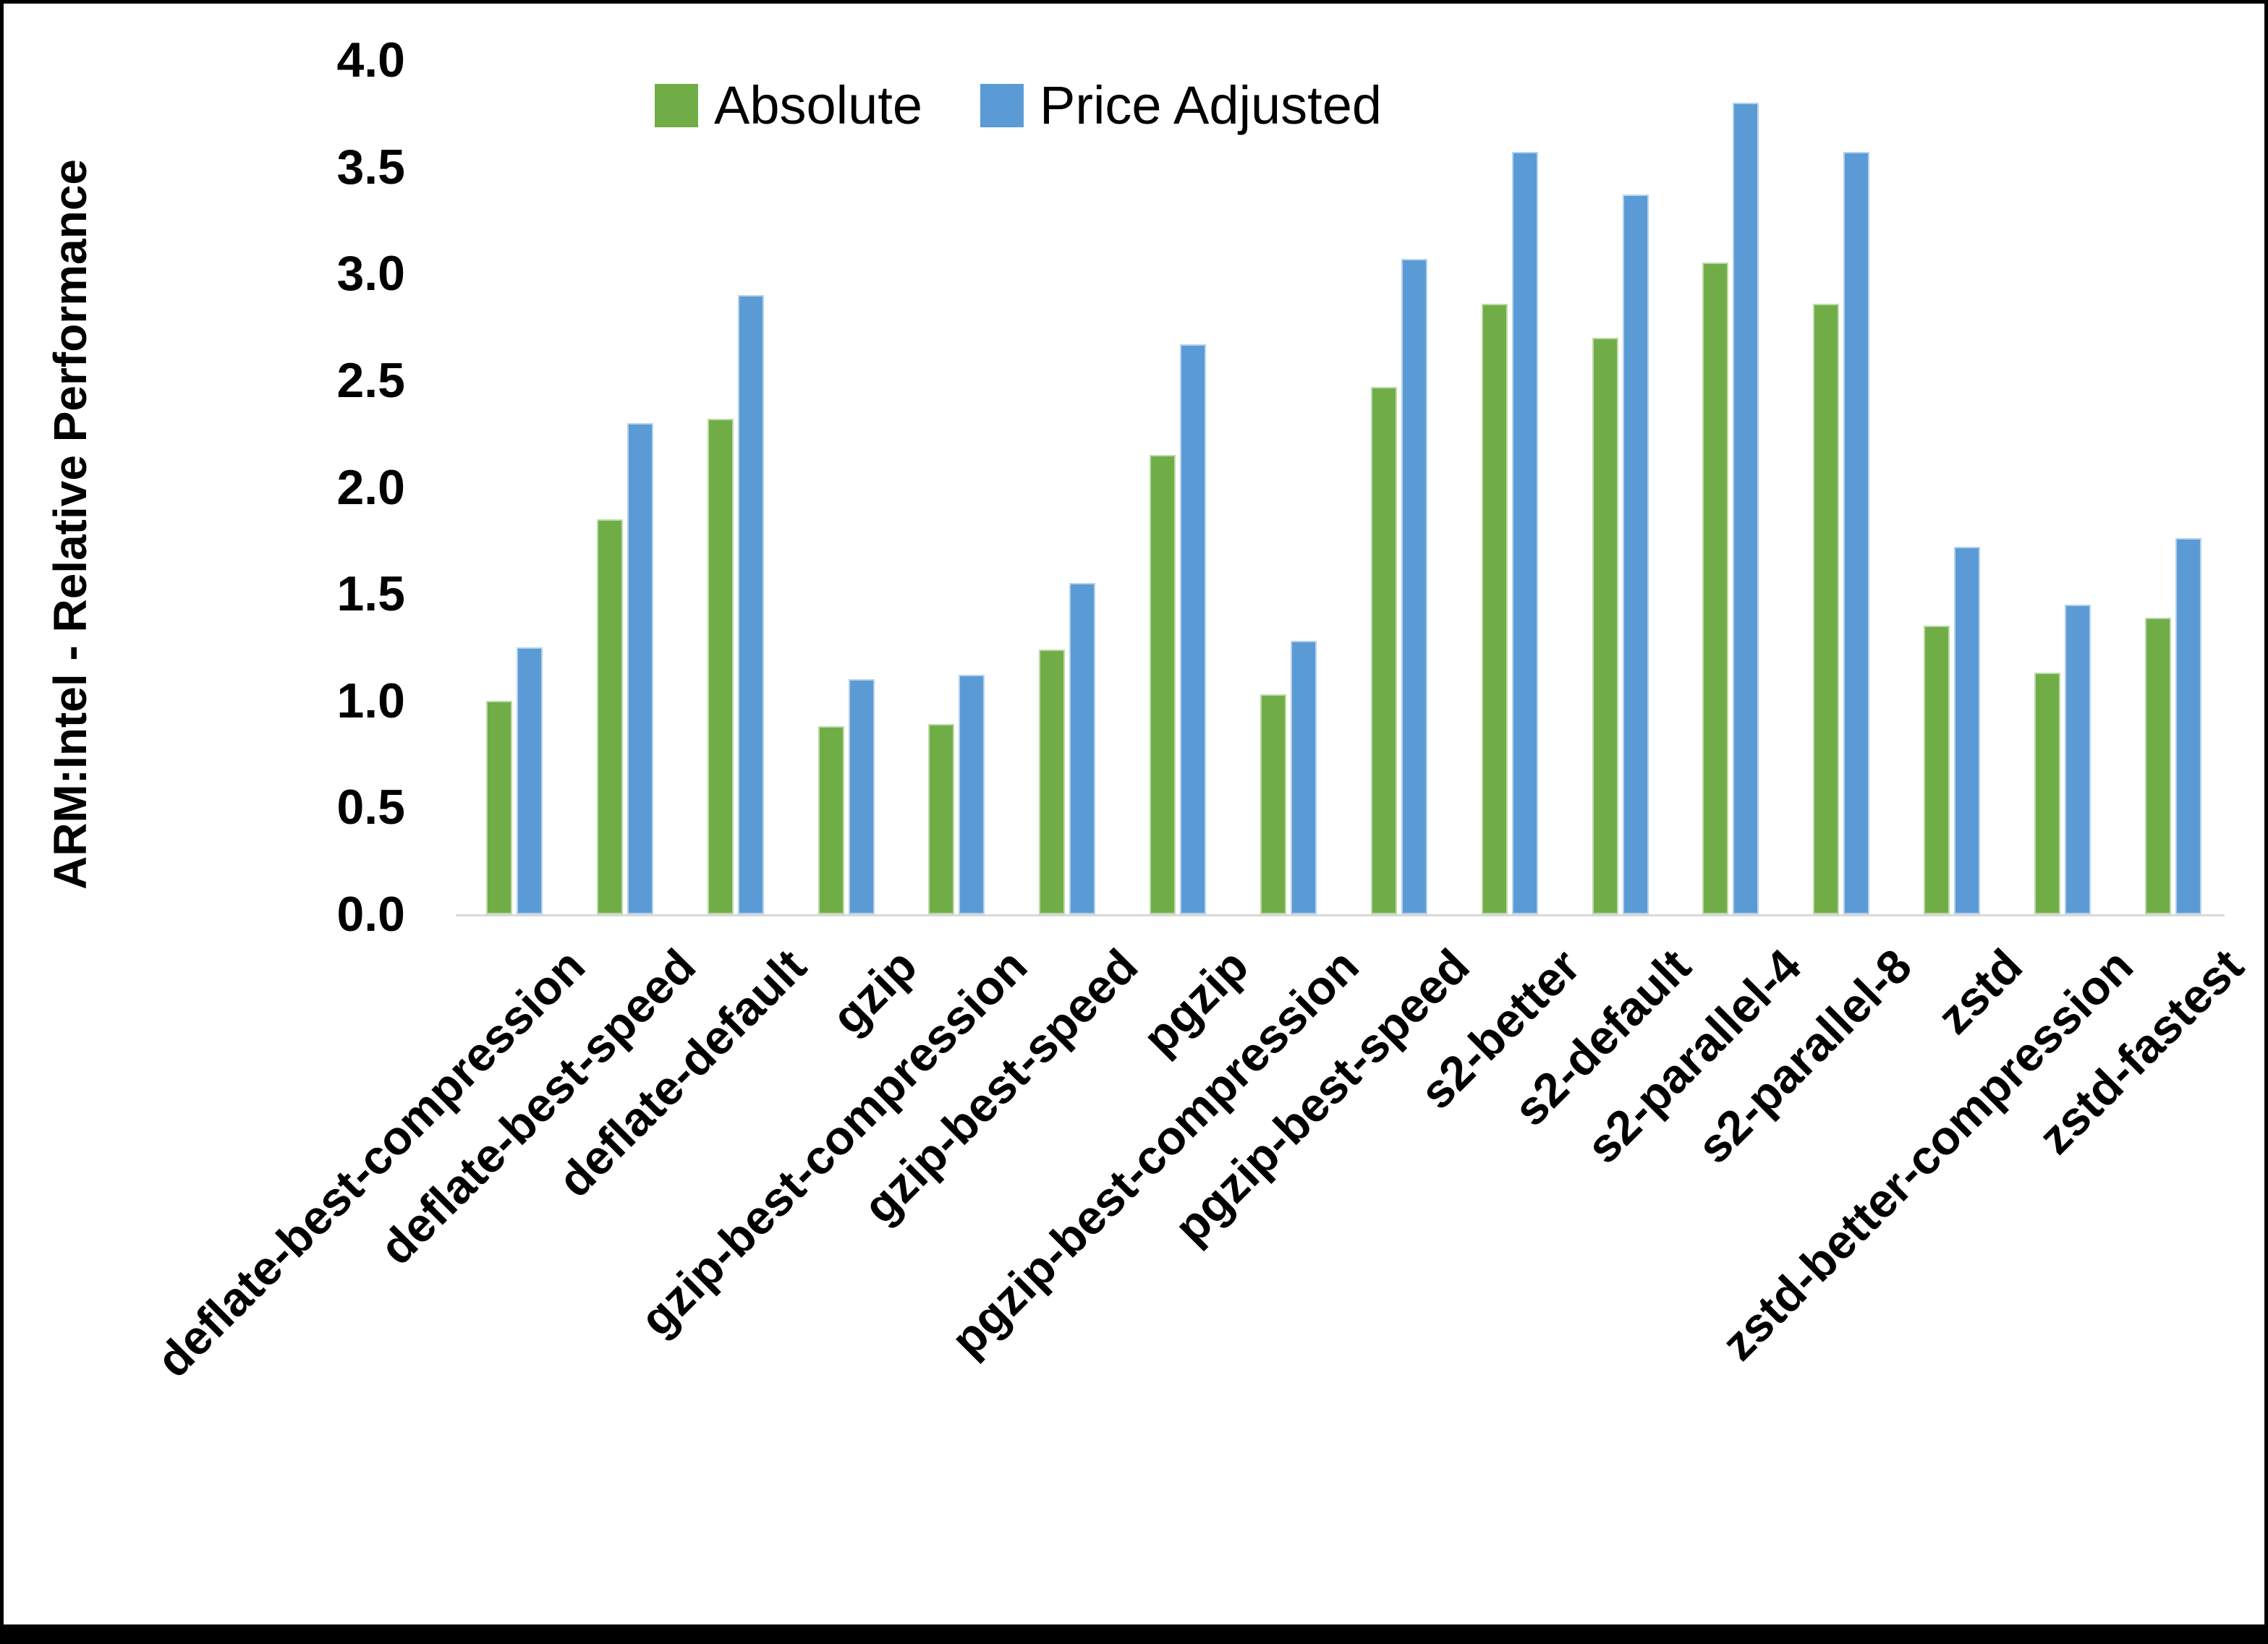  What do you see at coordinates (2077, 759) in the screenshot?
I see `bar-price-adjusted-zstd-better-compression` at bounding box center [2077, 759].